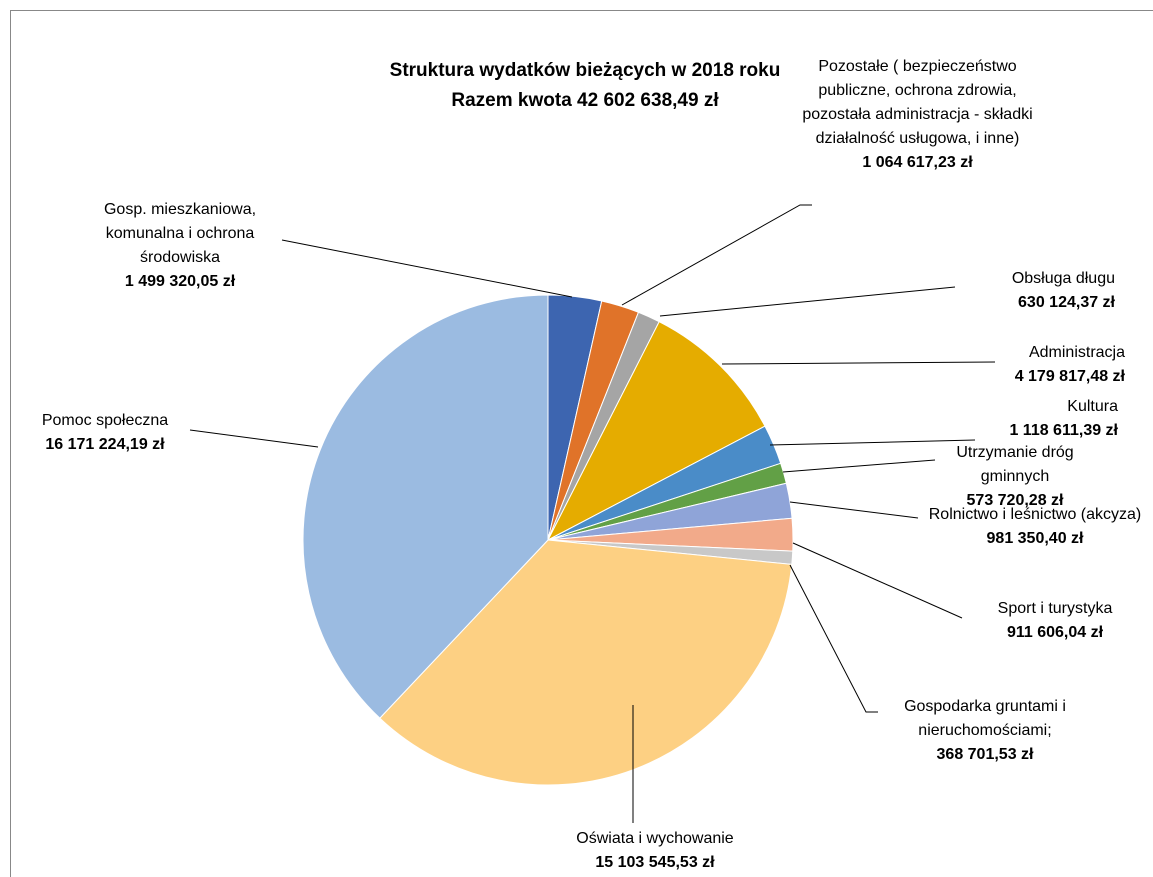 Image resolution: width=1153 pixels, height=877 pixels. I want to click on slice-label: Utrzymanie dróg gminnych 573 720,28 zł, so click(1015, 477).